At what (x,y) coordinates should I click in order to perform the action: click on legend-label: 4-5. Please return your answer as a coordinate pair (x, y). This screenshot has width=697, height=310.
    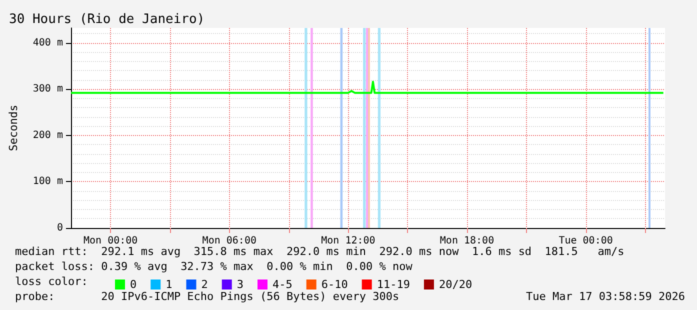
    Looking at the image, I should click on (282, 284).